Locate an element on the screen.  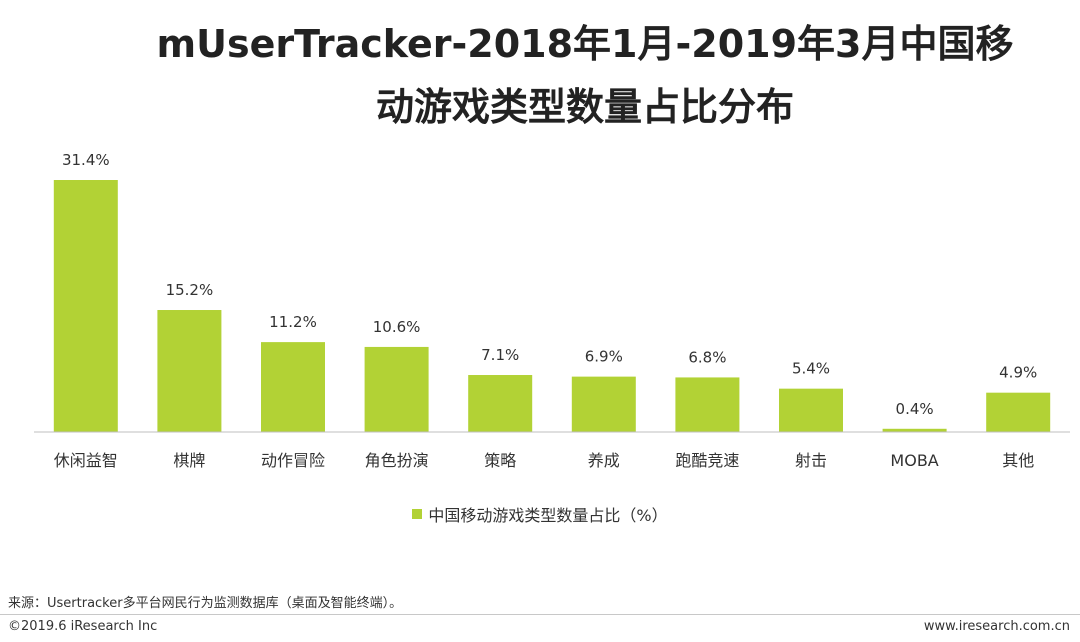
value-label-1: 15.2% is located at coordinates (190, 290).